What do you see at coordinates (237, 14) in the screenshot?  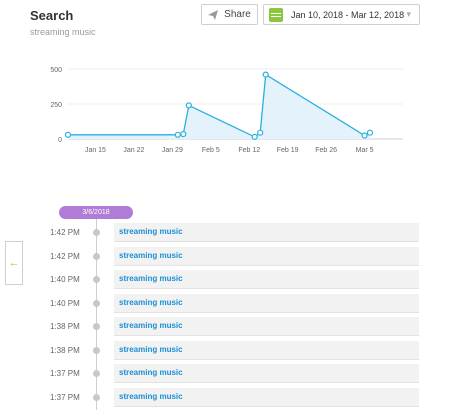 I see `share-label: Share` at bounding box center [237, 14].